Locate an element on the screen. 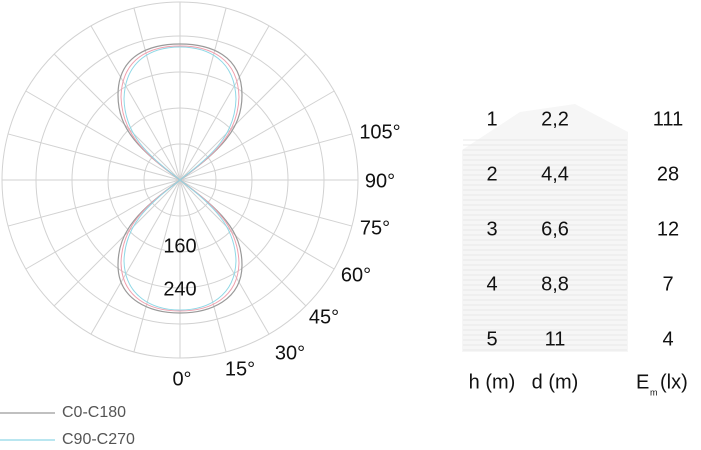 The height and width of the screenshot is (450, 701). table-cell: 5 is located at coordinates (491, 339).